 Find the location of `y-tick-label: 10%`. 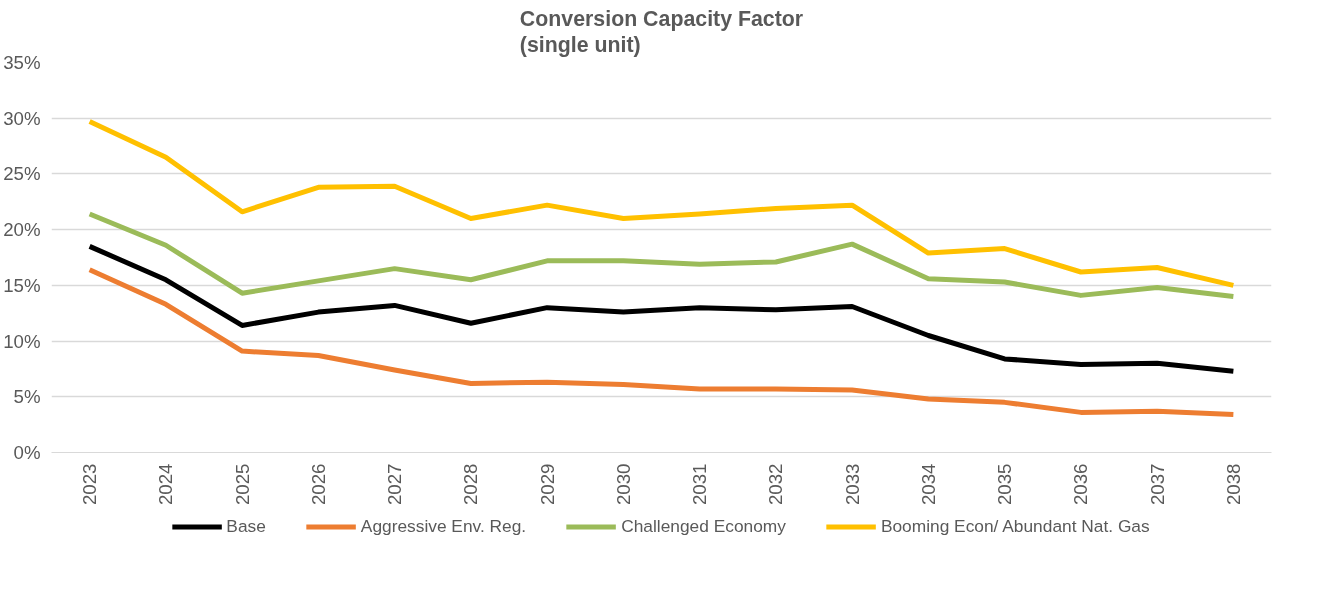

y-tick-label: 10% is located at coordinates (22, 341).